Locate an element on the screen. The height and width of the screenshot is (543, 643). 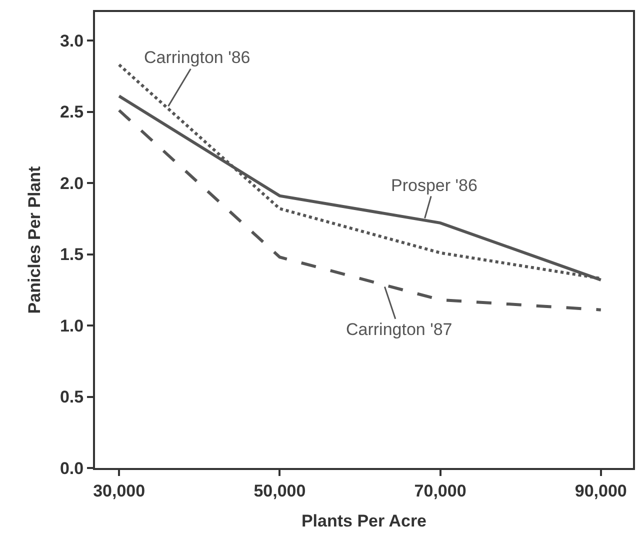
y-tick-label: 1.5 is located at coordinates (72, 254).